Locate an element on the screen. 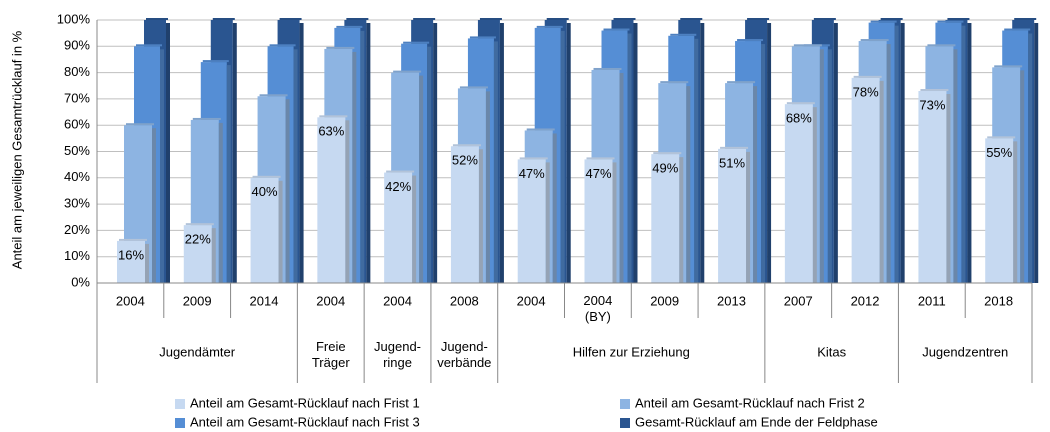  x-tick-label: 2012 is located at coordinates (865, 300).